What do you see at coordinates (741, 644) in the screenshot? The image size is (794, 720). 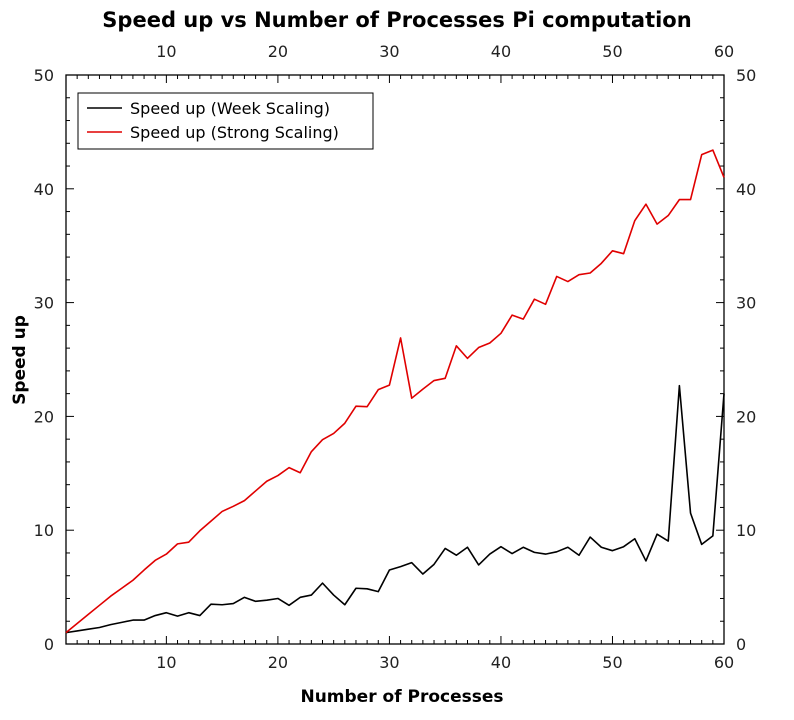 I see `y-tick-label-right: 0` at bounding box center [741, 644].